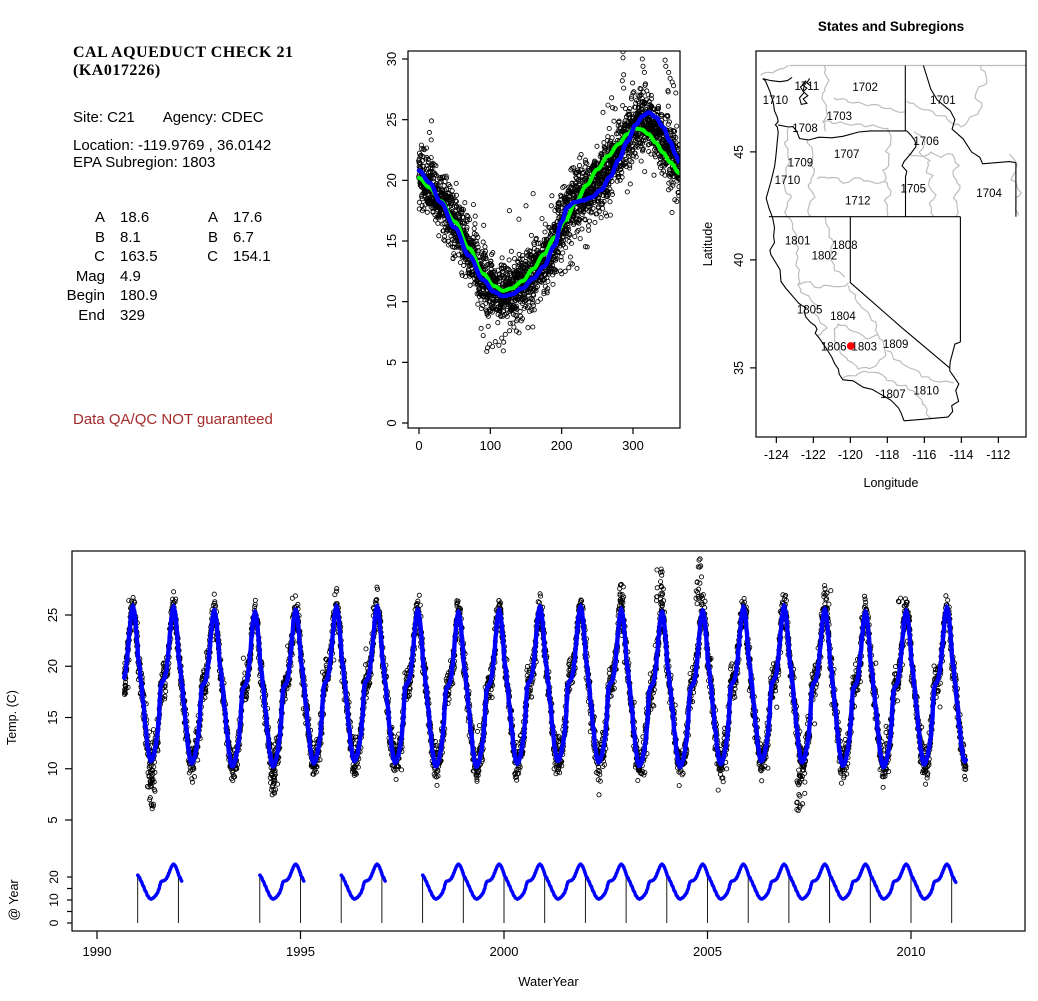 The image size is (1038, 1001). I want to click on map-x-axis-title: Longitude, so click(891, 483).